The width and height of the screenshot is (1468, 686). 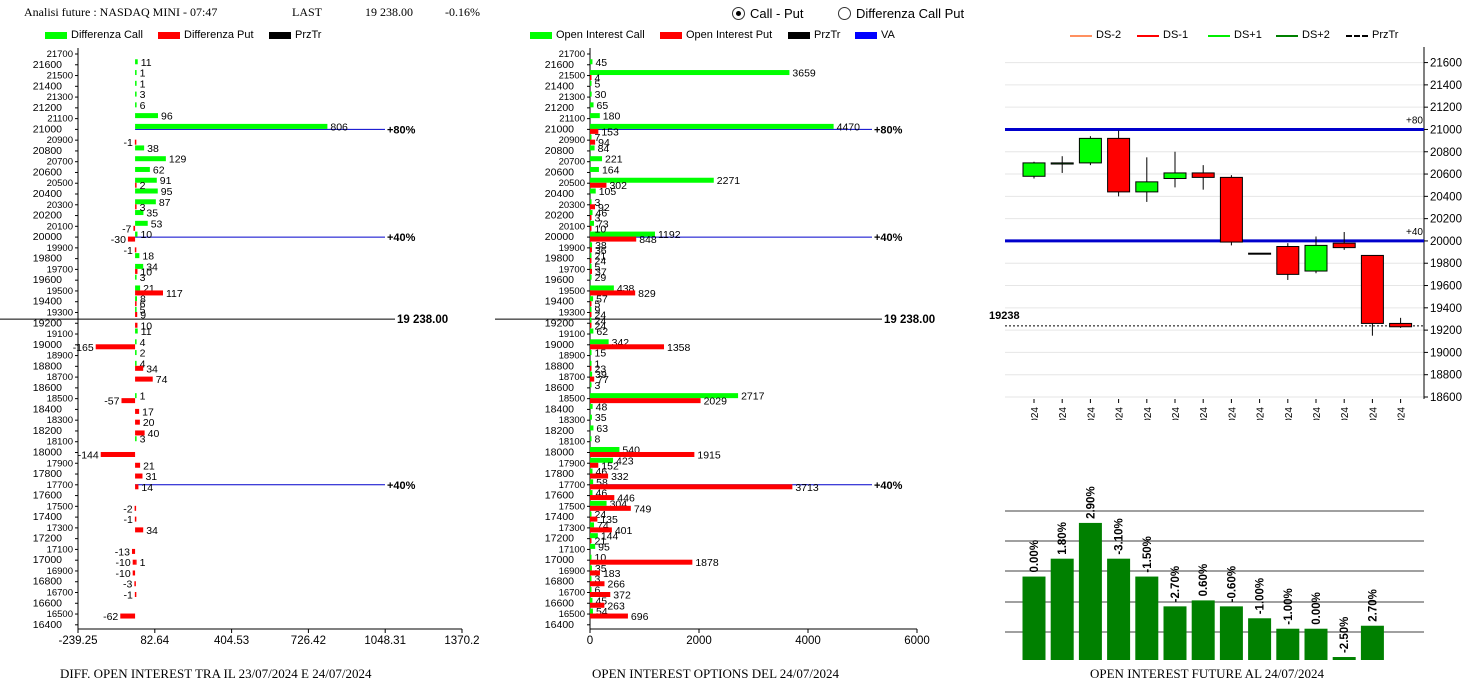 What do you see at coordinates (166, 181) in the screenshot?
I see `data-label: 91` at bounding box center [166, 181].